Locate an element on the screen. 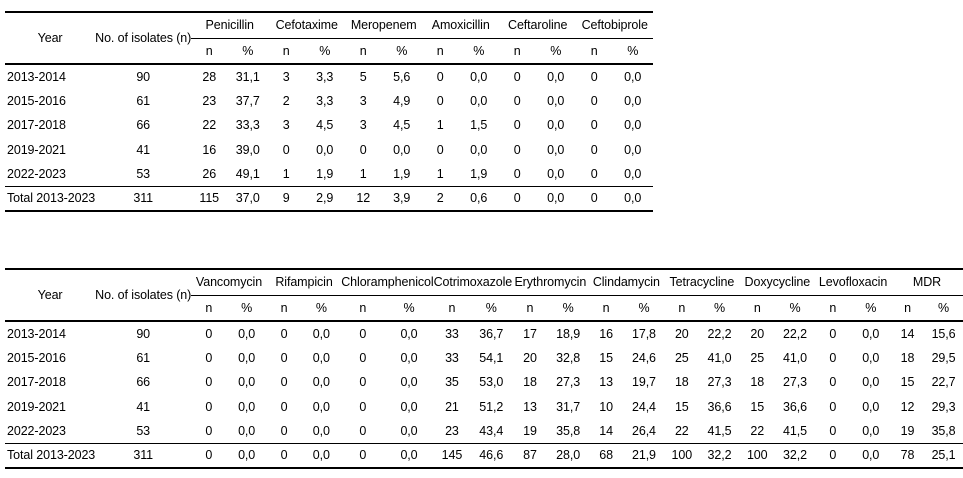  percent-value-cell: 17,8 is located at coordinates (643, 333).